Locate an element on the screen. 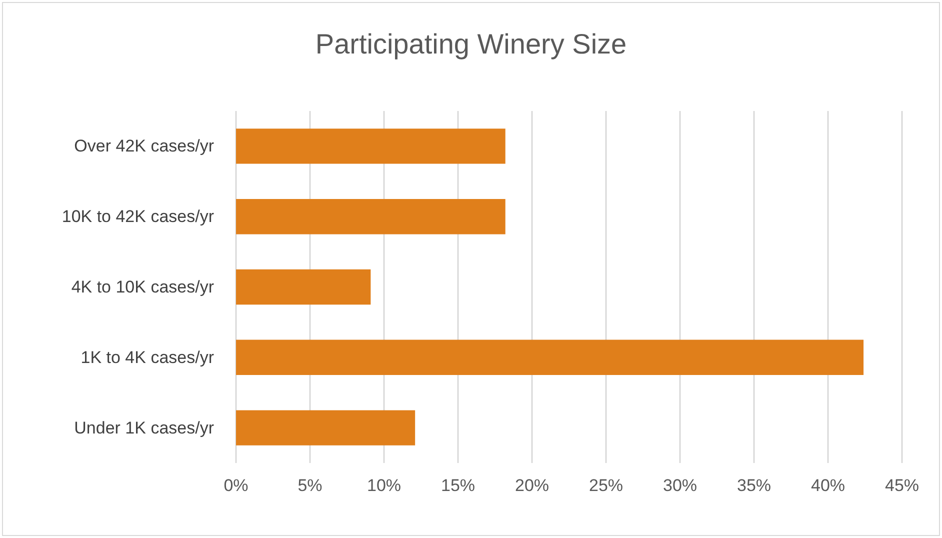  x-tick-label: 0% is located at coordinates (236, 485).